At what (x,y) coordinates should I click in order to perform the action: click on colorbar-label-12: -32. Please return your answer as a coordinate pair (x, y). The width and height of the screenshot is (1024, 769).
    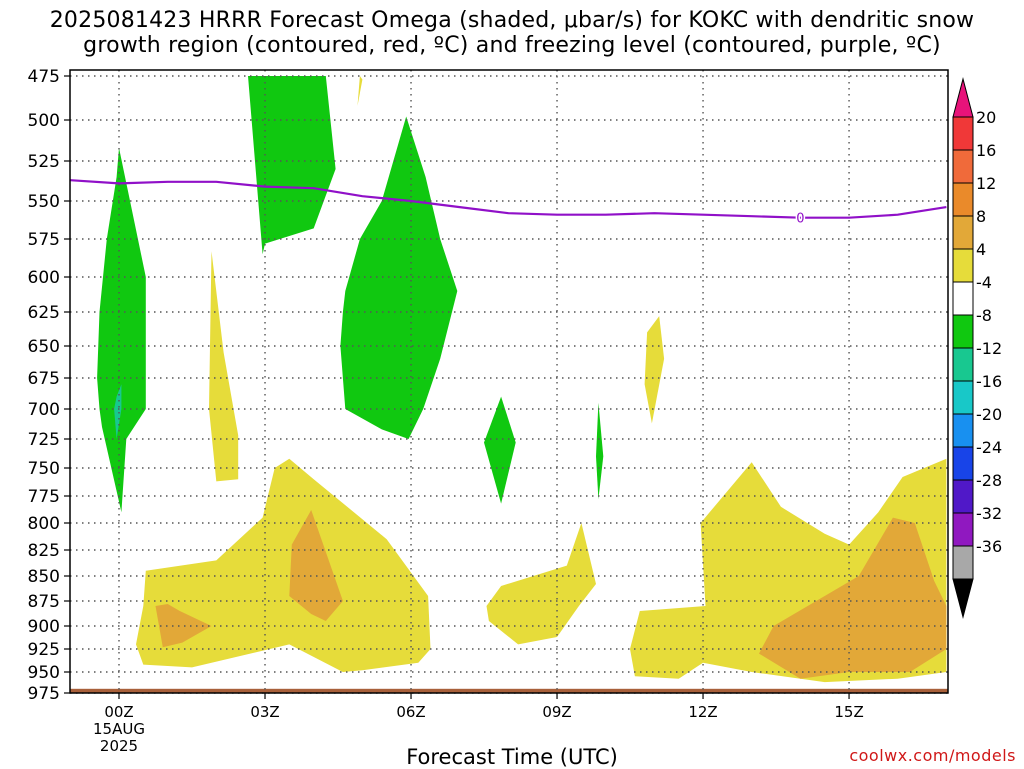
    Looking at the image, I should click on (989, 513).